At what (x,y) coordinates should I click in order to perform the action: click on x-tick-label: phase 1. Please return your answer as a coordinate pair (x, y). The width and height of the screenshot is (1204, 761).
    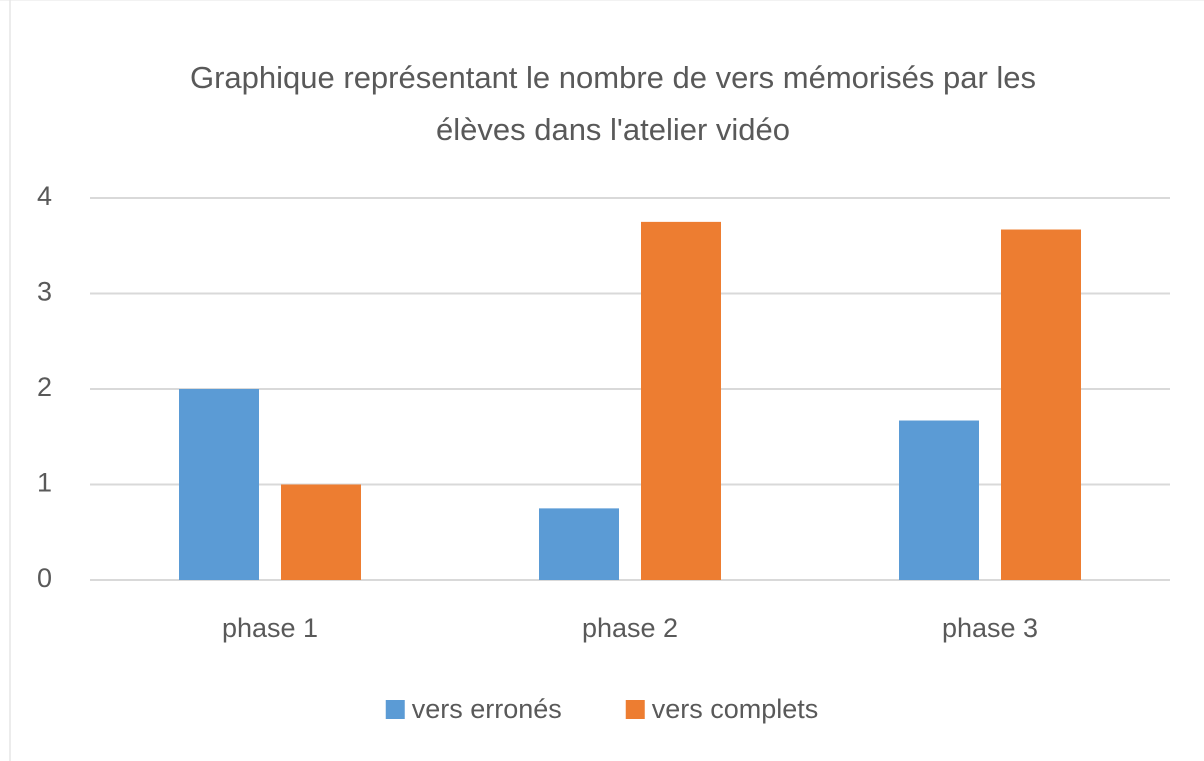
    Looking at the image, I should click on (270, 628).